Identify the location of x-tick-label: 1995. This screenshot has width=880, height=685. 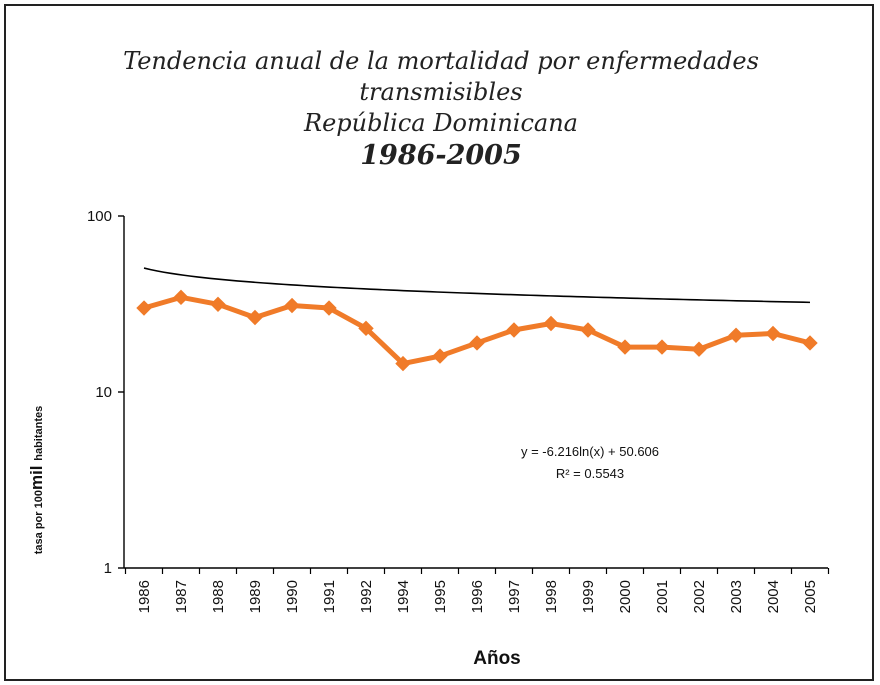
(440, 596).